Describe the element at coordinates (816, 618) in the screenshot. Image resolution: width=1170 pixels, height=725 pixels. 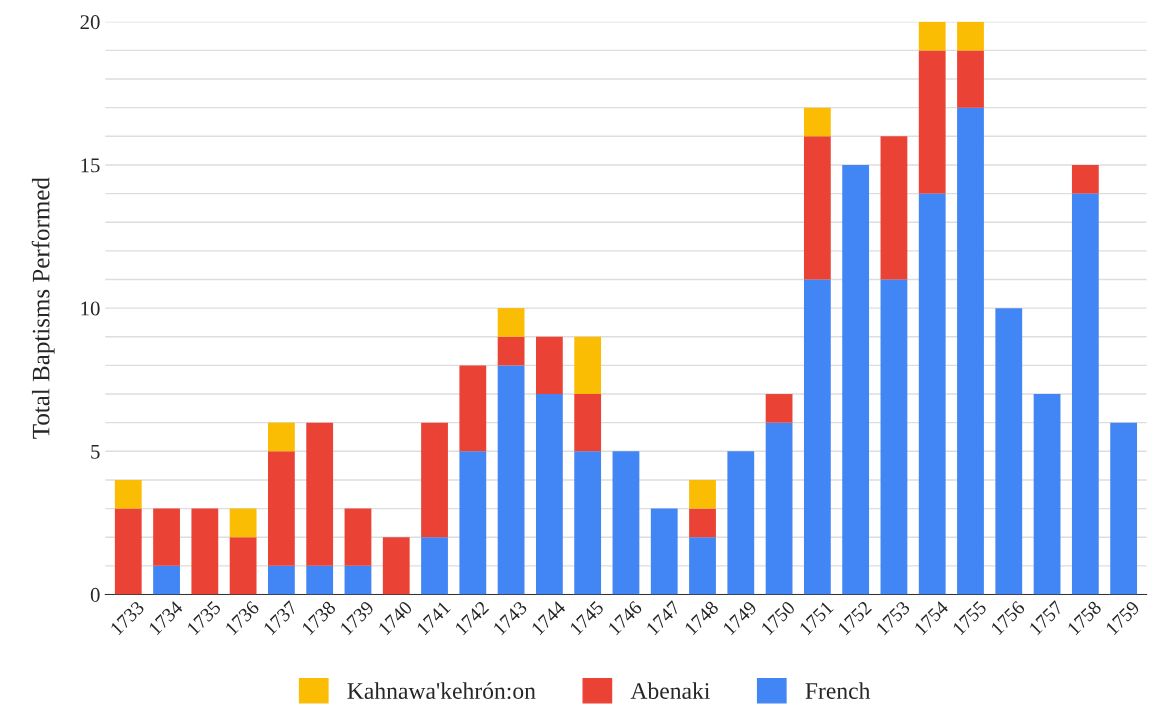
I see `x-tick-label: 1751` at that location.